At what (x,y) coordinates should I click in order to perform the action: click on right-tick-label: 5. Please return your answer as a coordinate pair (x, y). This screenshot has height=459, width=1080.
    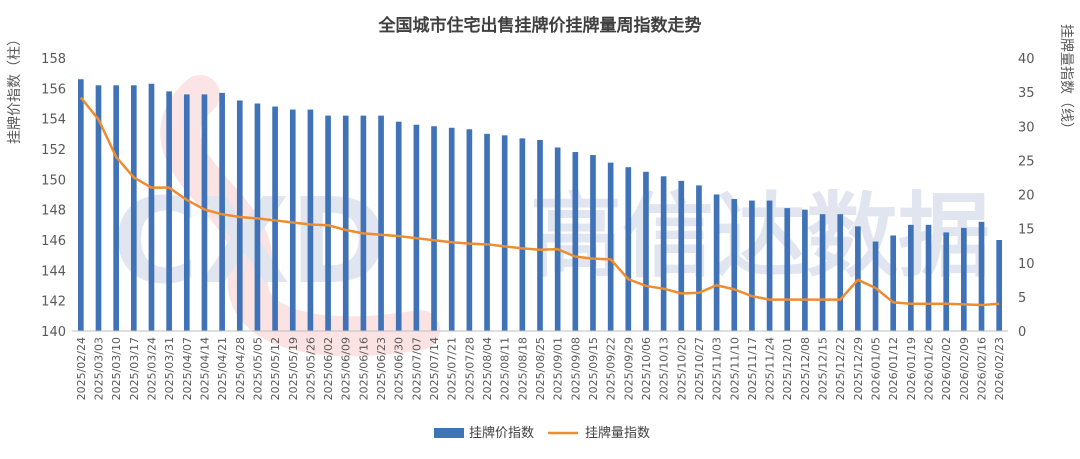
    Looking at the image, I should click on (1022, 298).